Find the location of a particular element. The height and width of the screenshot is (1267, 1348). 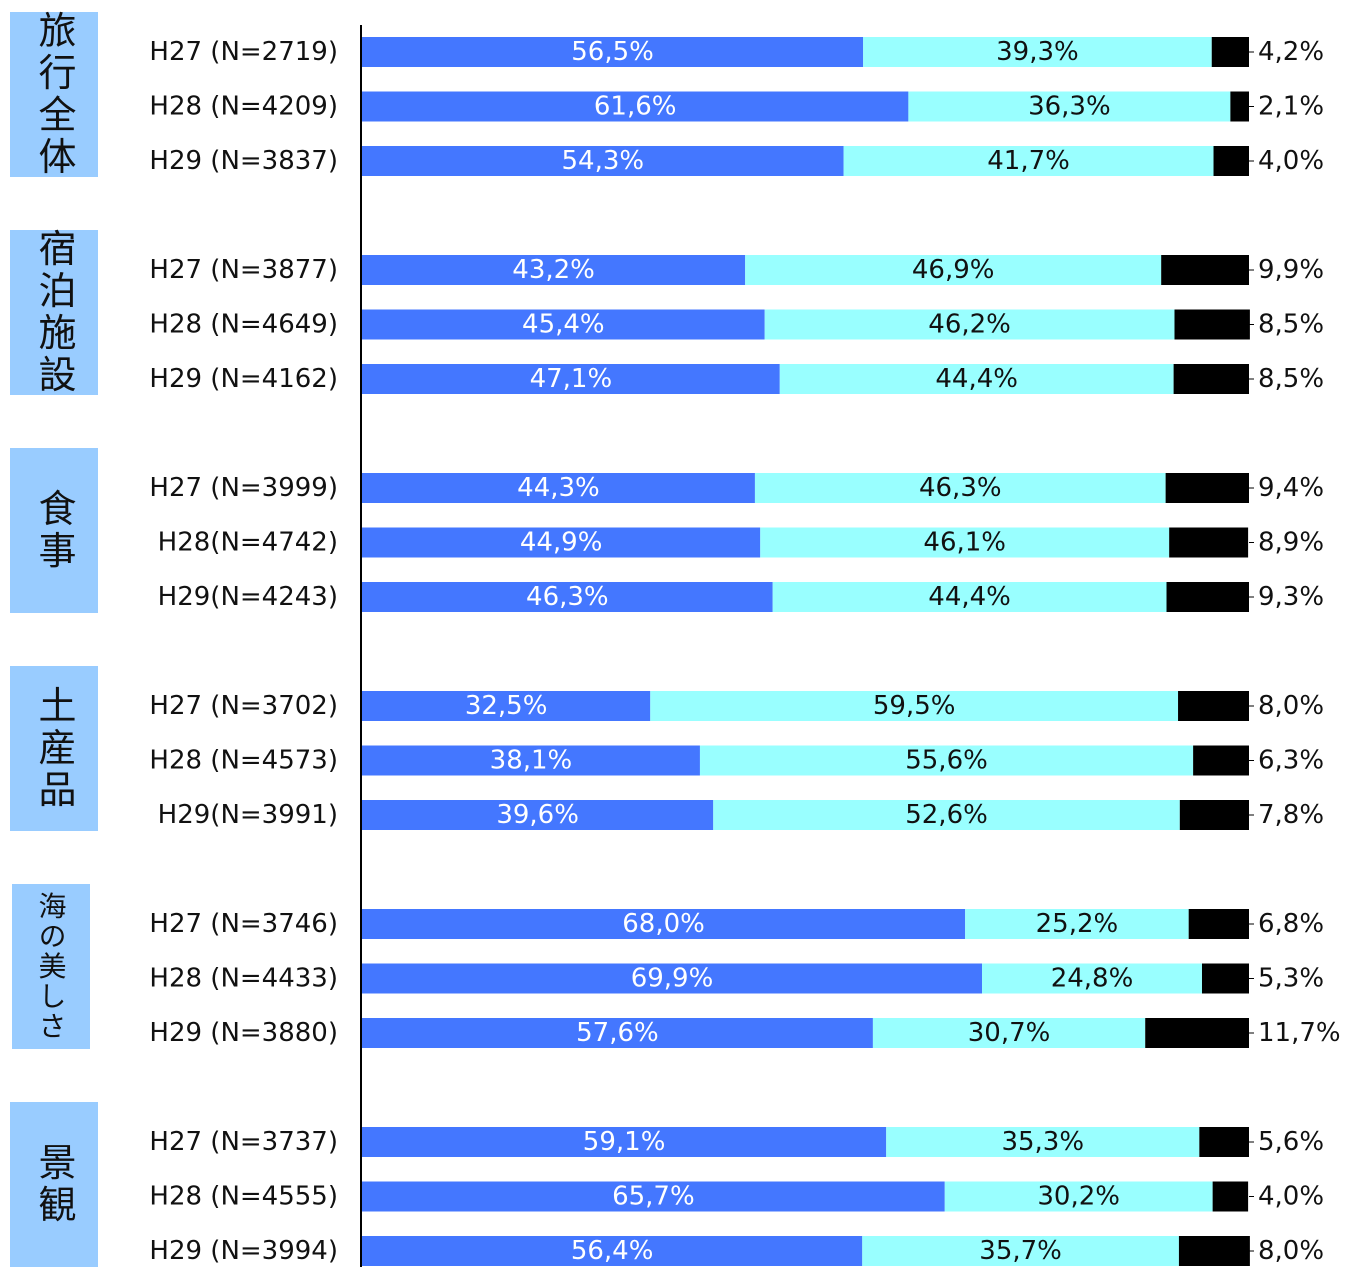

value-label: 65,7% is located at coordinates (653, 1197).